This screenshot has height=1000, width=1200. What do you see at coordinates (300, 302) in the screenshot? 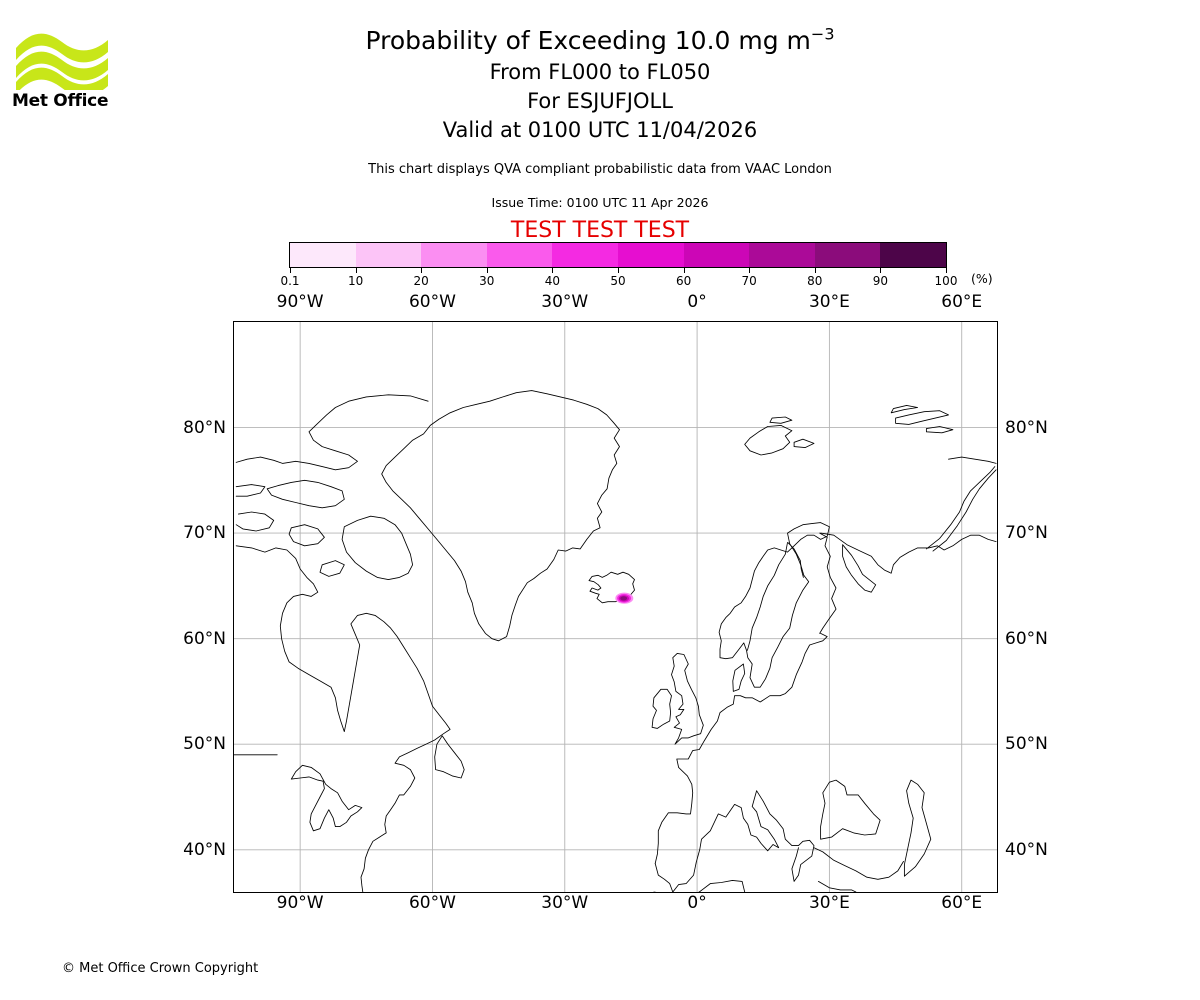
I see `lon-label-top-0: 90°W` at bounding box center [300, 302].